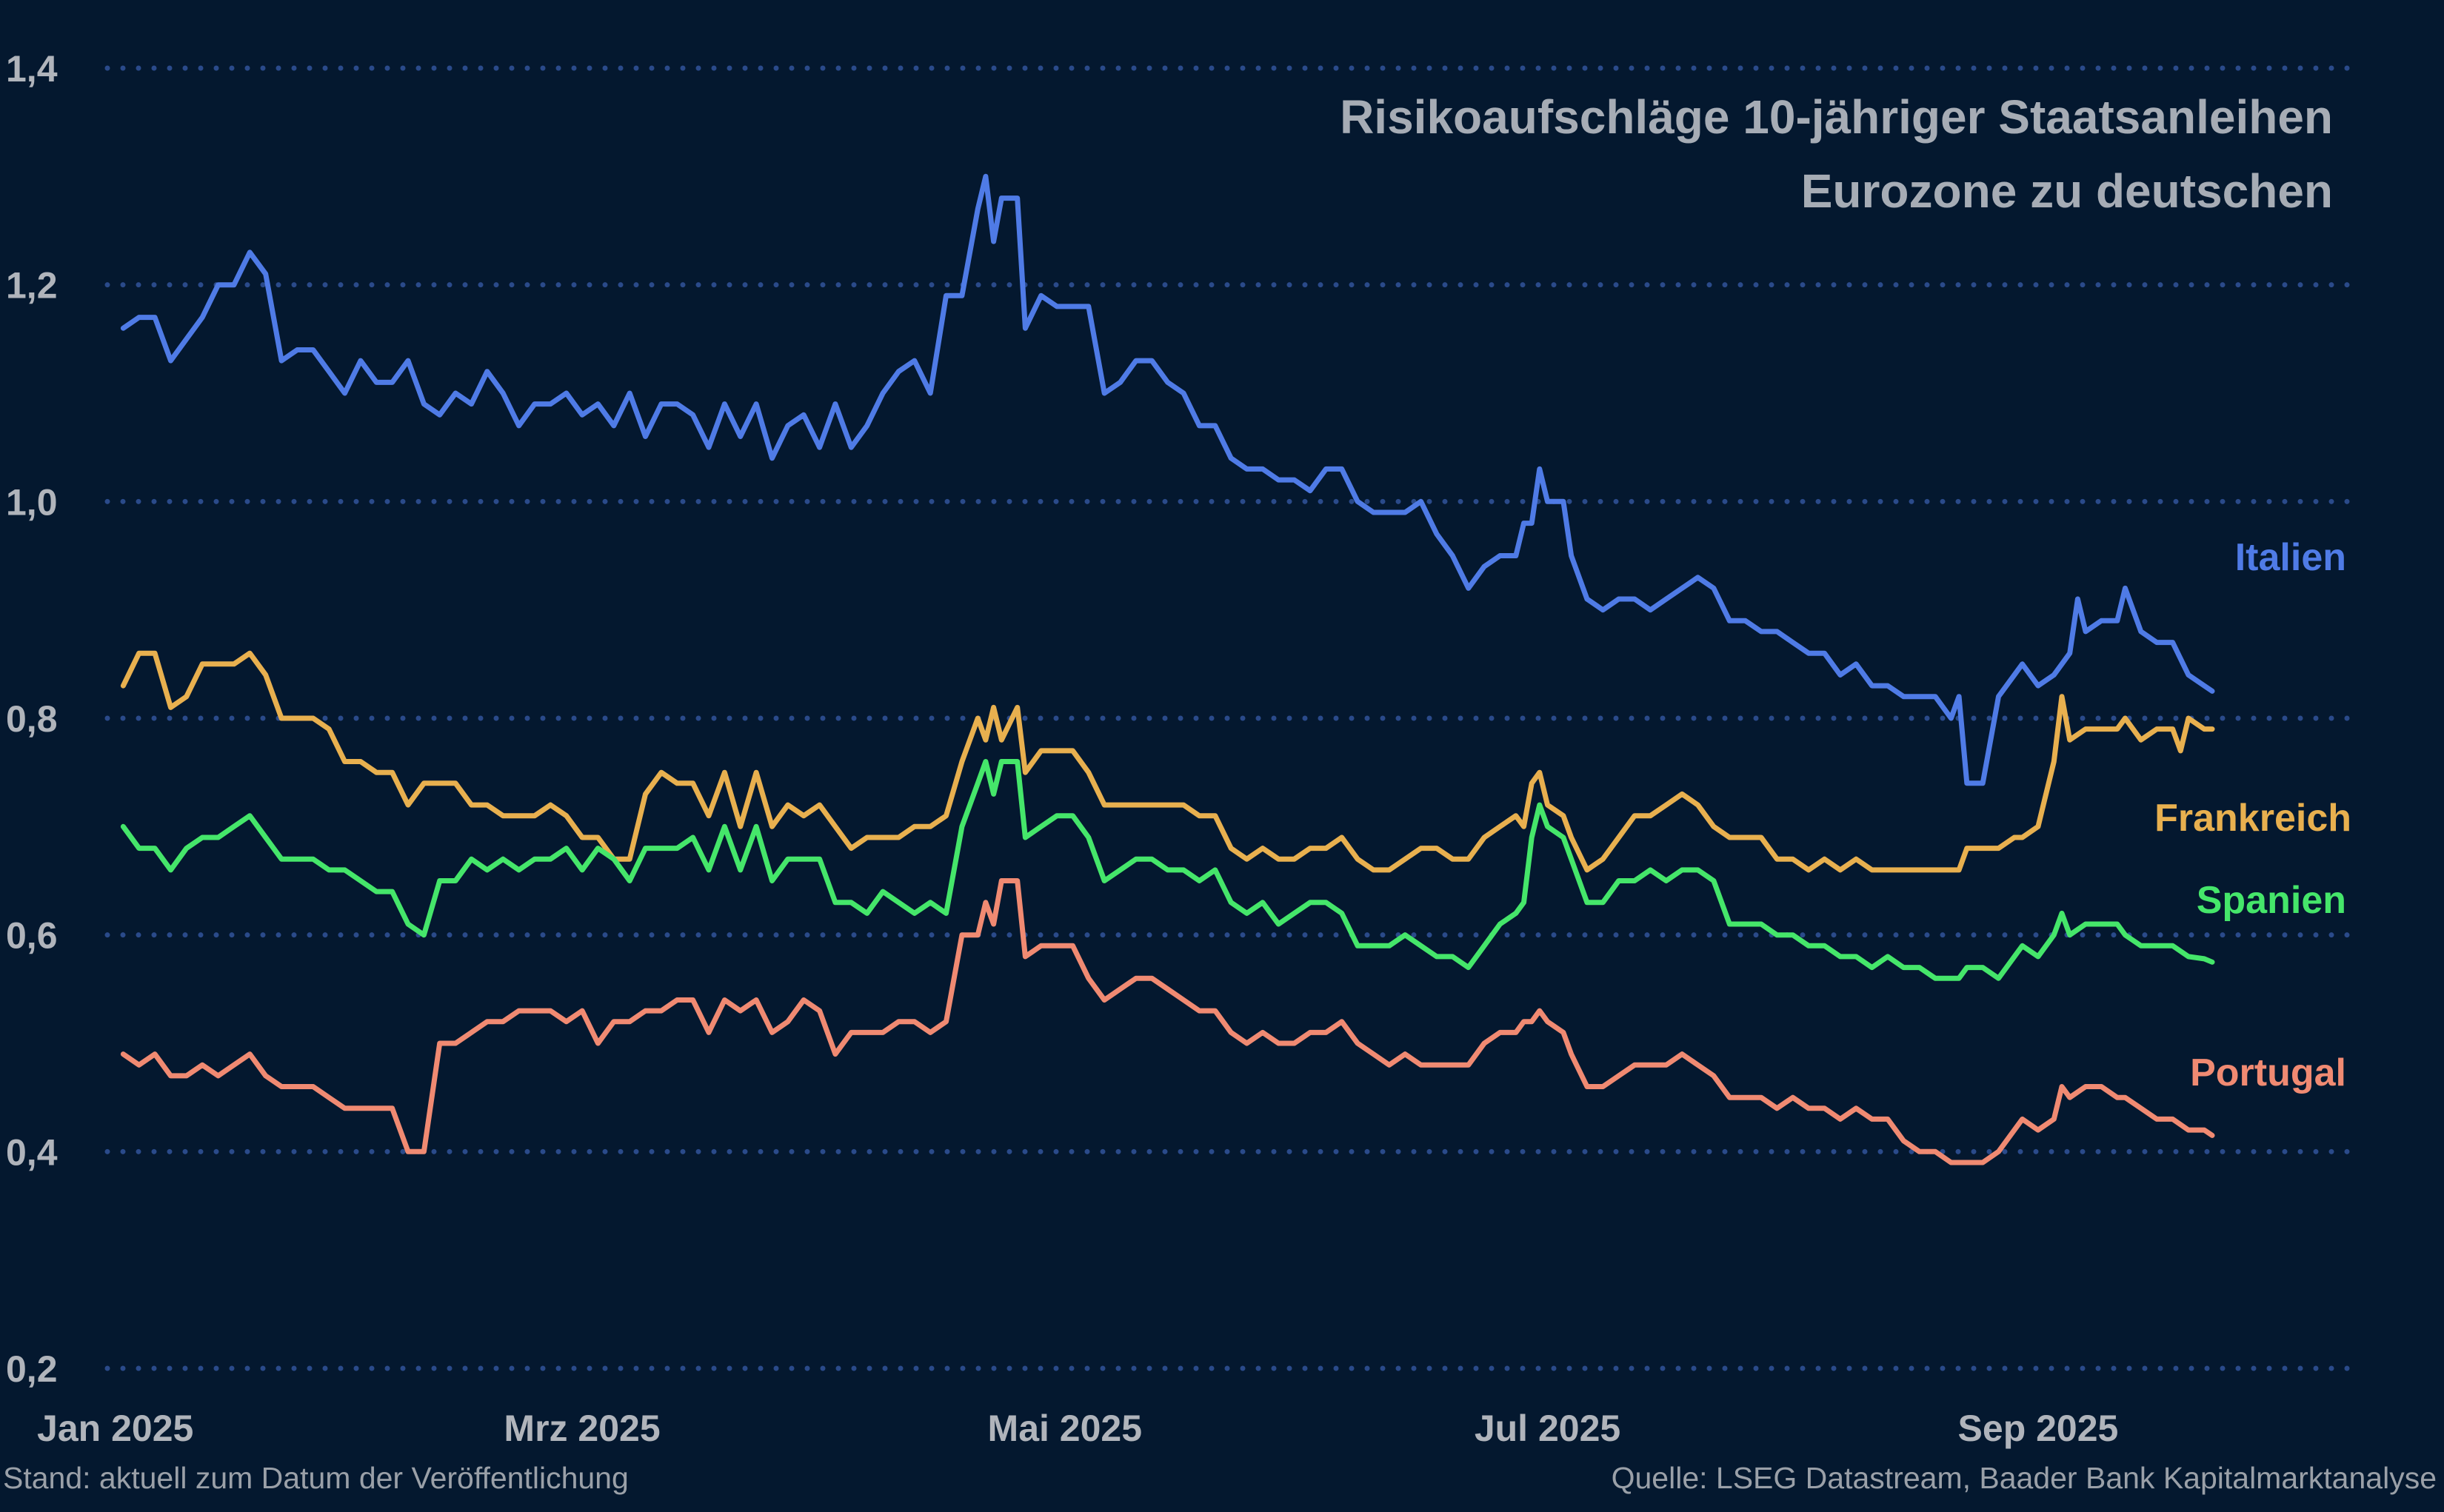 This screenshot has width=2444, height=1512. I want to click on y-tick-label: 0,8, so click(32, 719).